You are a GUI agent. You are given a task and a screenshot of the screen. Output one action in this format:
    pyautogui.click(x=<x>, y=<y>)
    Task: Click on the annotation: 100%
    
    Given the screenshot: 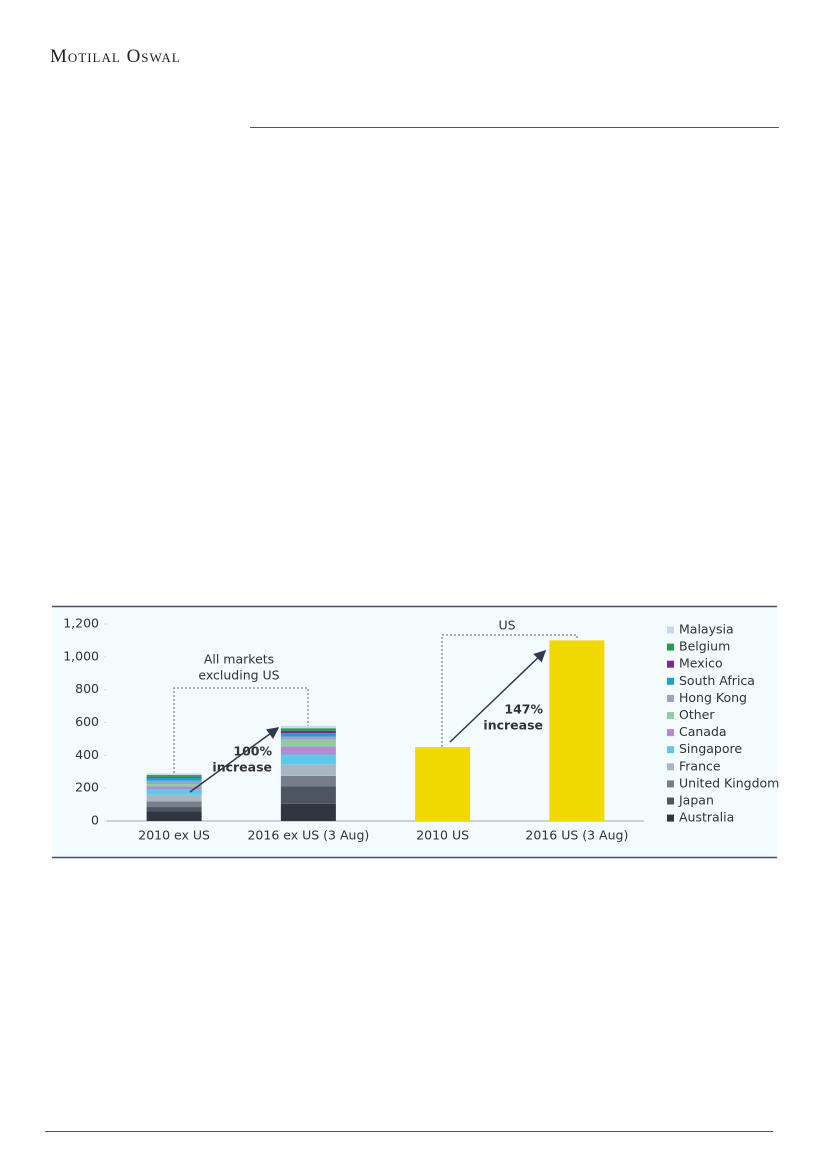 What is the action you would take?
    pyautogui.click(x=252, y=751)
    